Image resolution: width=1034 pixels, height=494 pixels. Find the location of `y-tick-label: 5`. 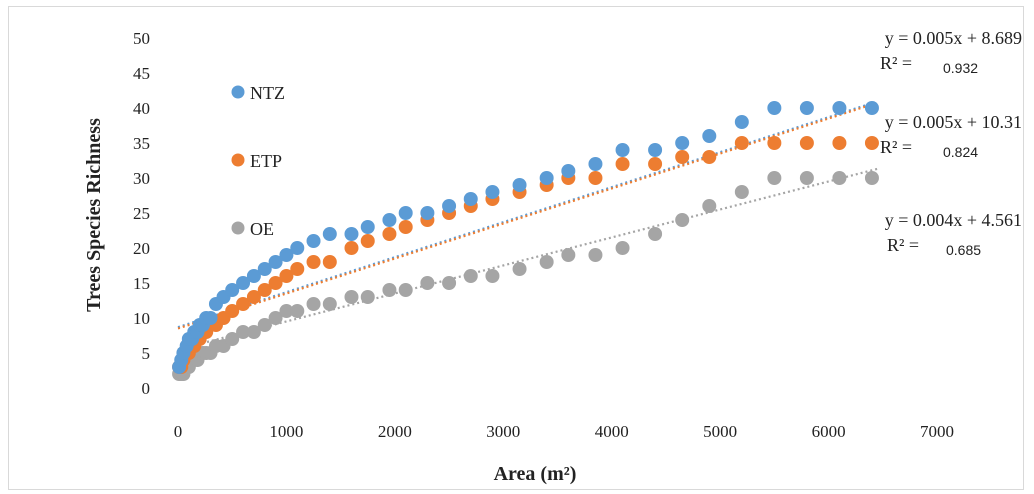

y-tick-label: 5 is located at coordinates (146, 353).